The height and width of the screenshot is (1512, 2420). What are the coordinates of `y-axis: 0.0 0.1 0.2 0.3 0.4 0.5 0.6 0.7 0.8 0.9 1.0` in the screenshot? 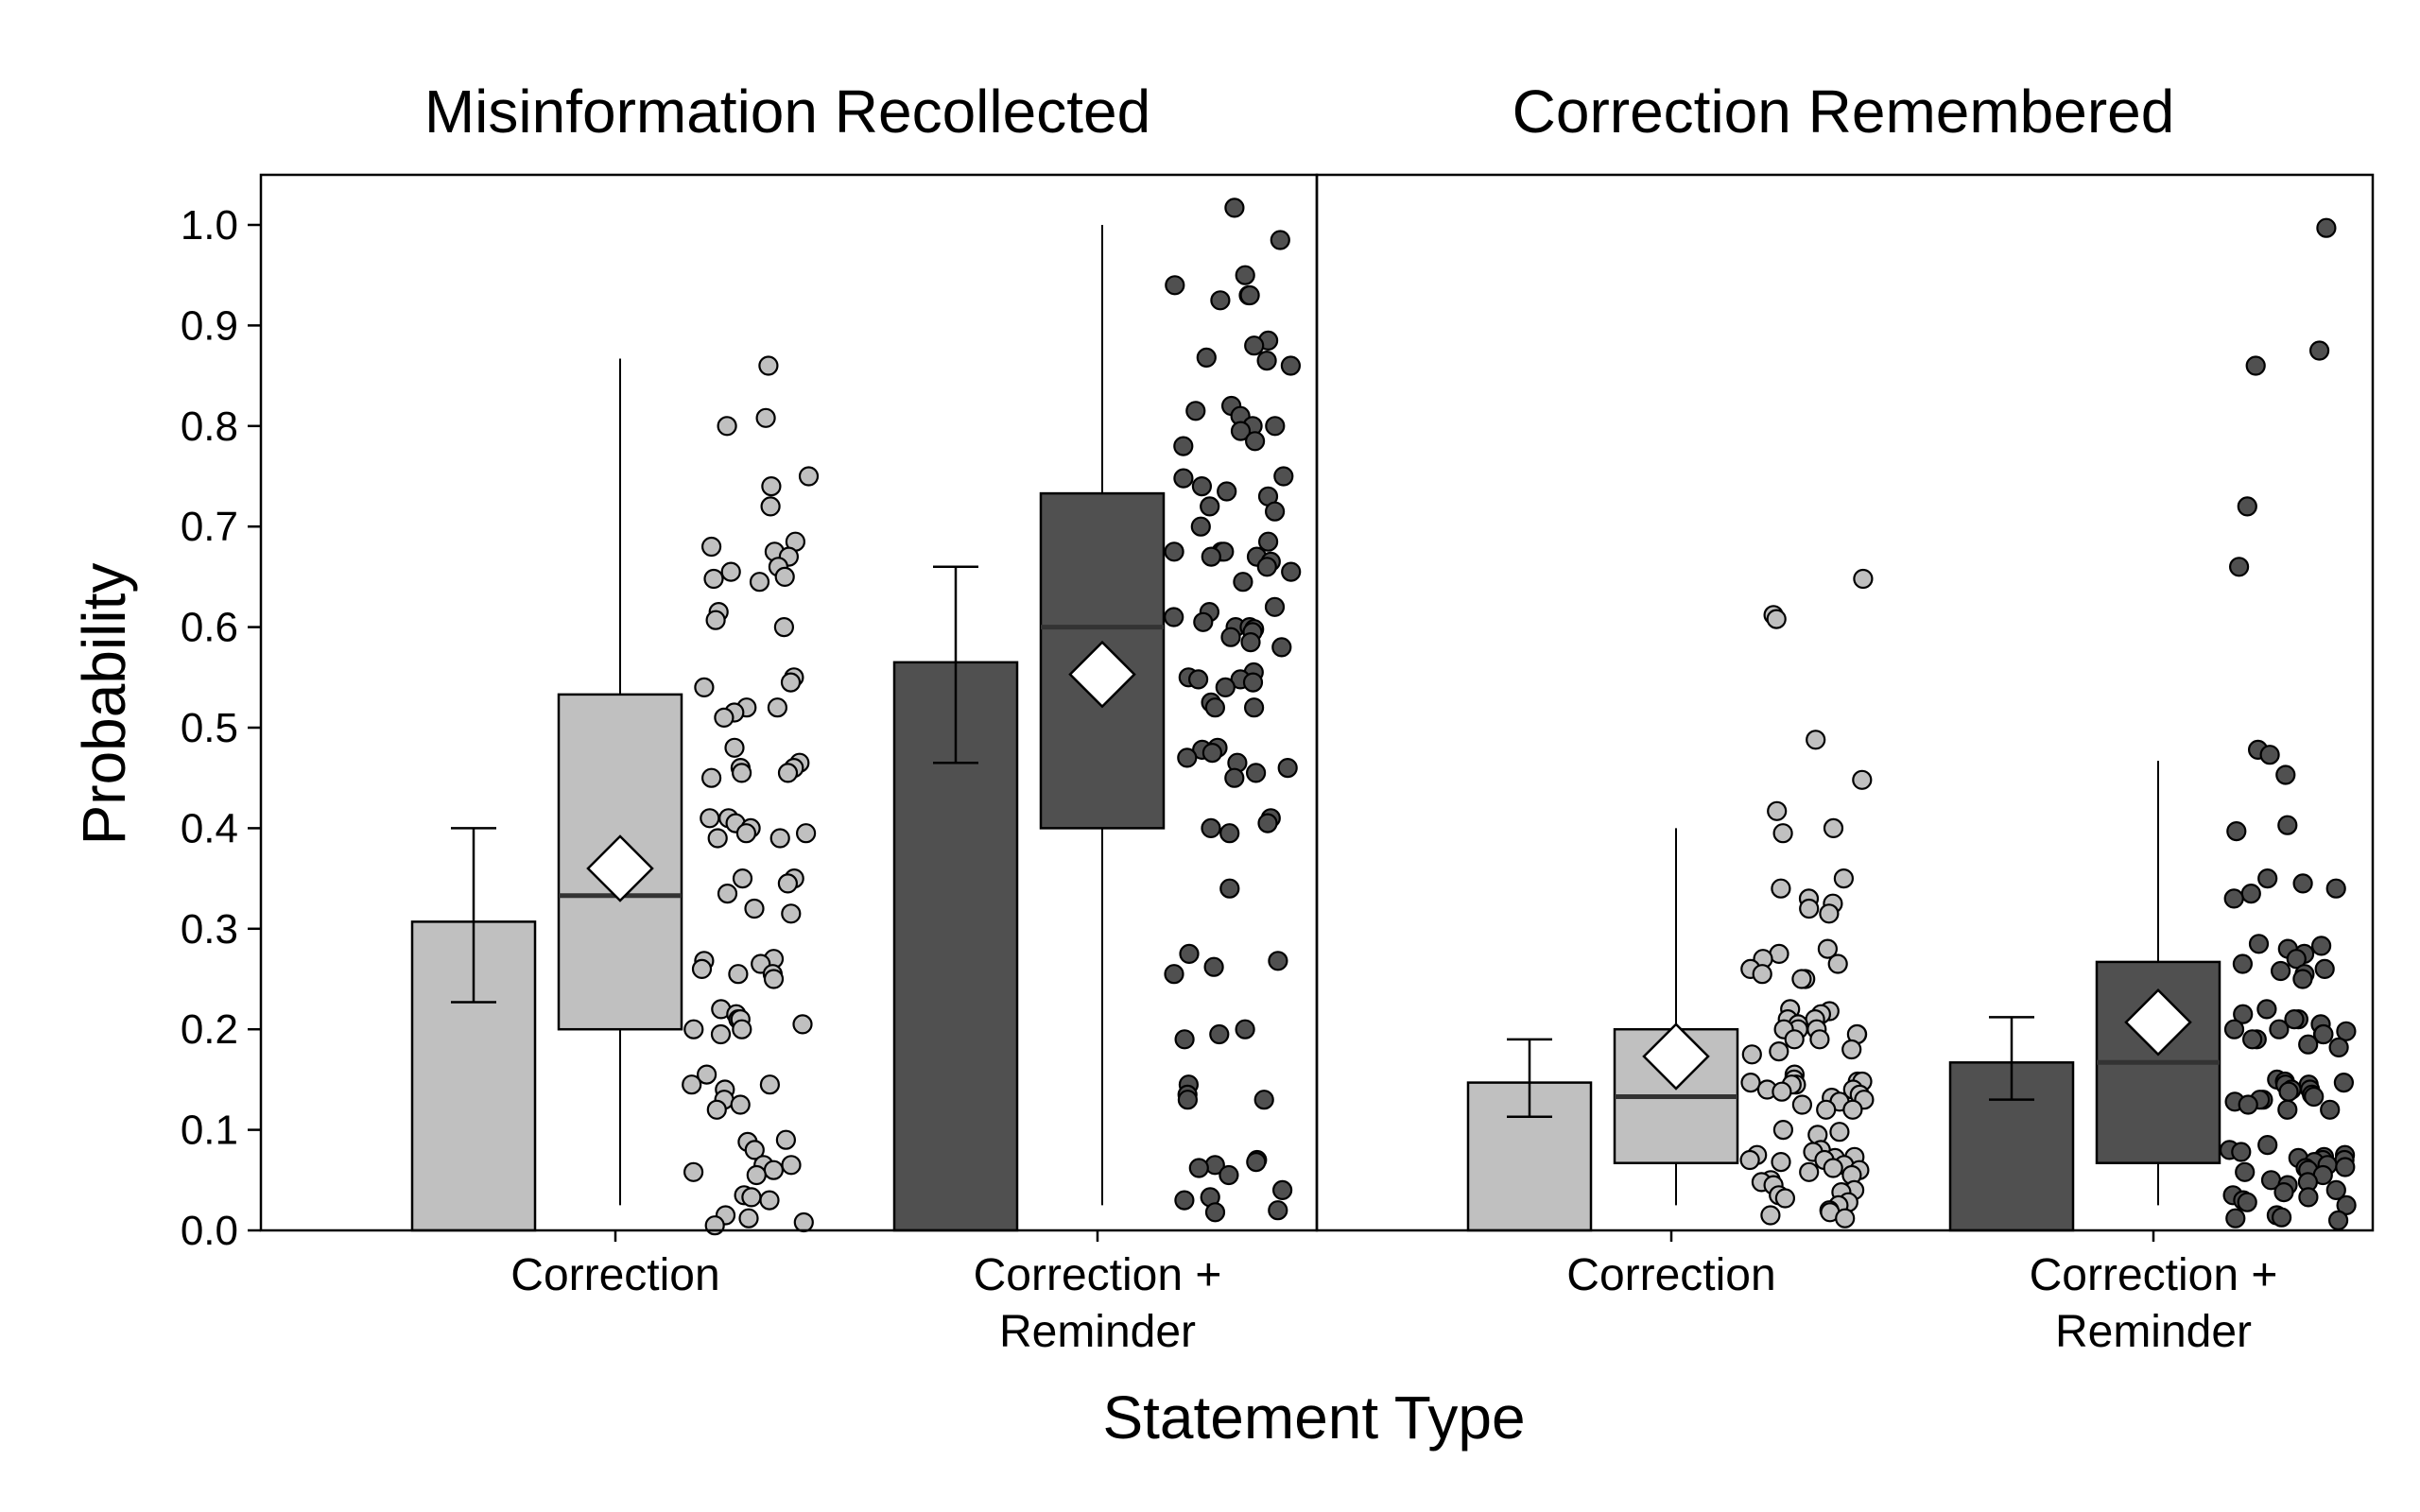 It's located at (221, 728).